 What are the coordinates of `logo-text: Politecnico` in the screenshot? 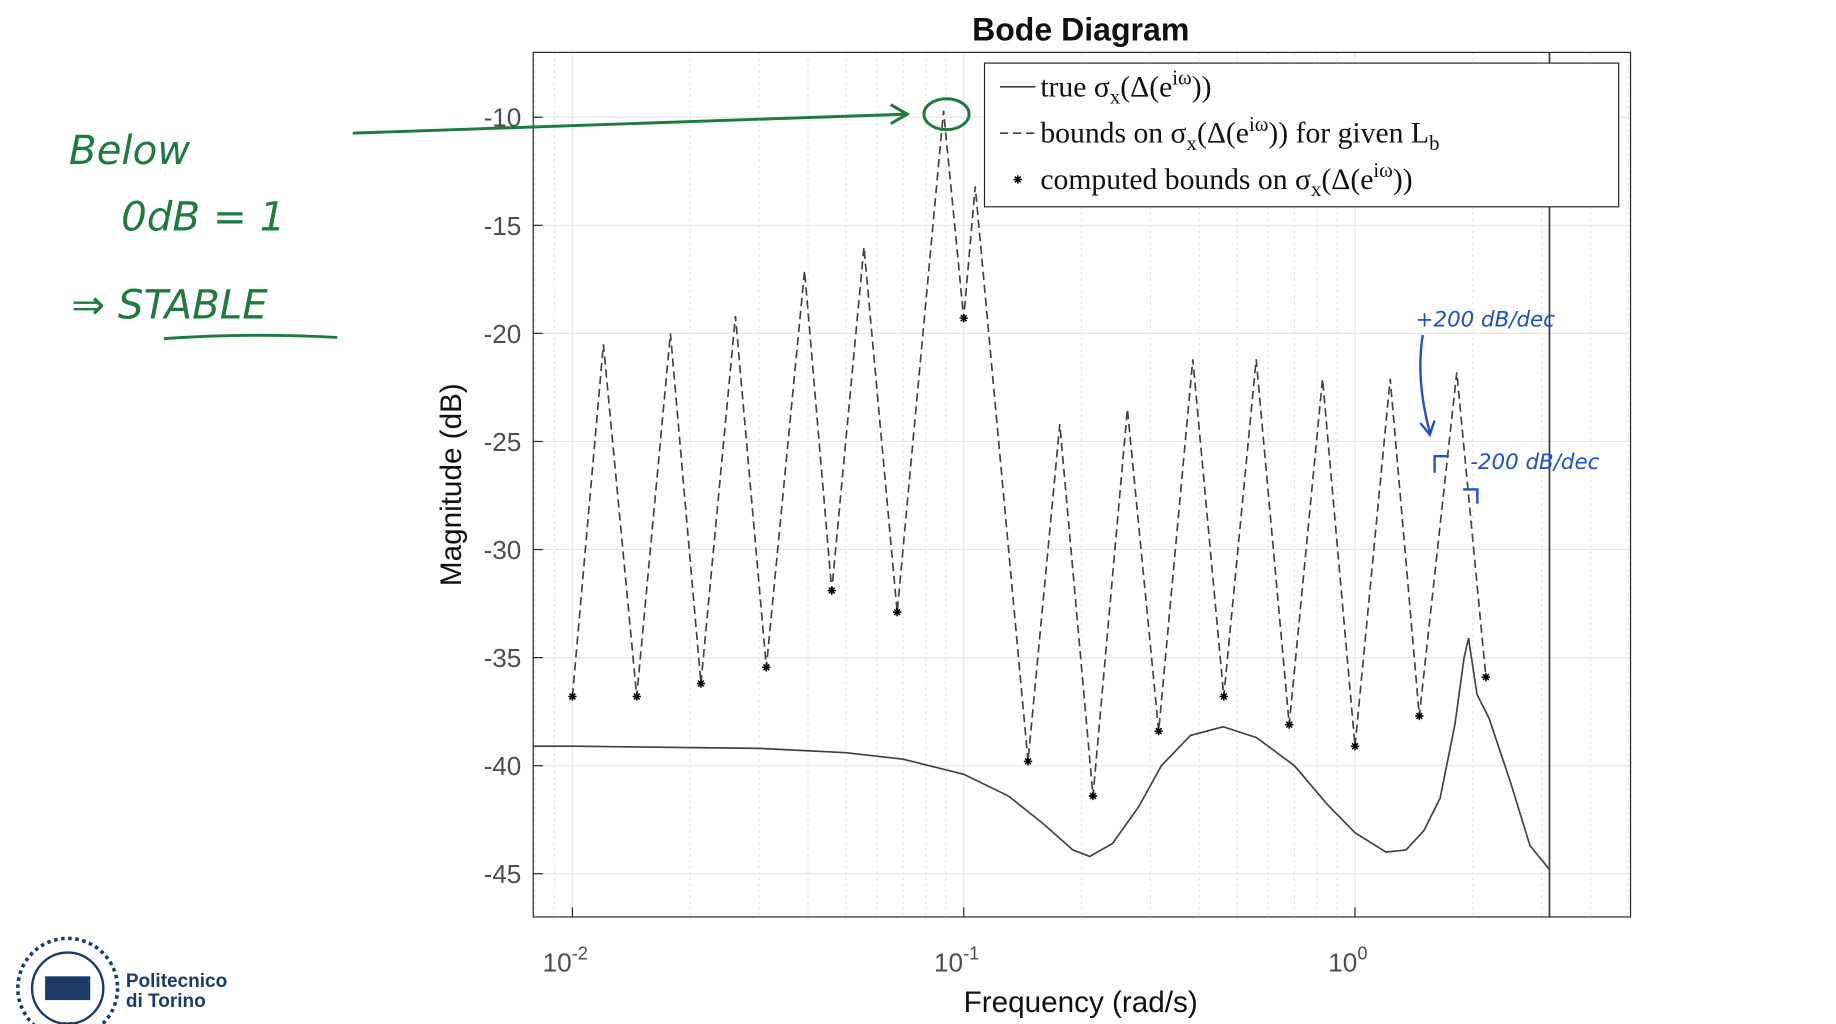 It's located at (176, 981).